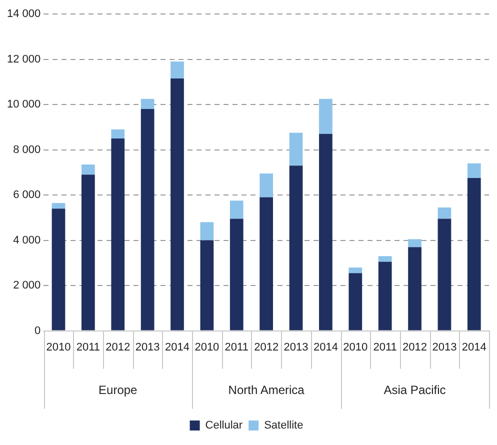 This screenshot has height=445, width=497. What do you see at coordinates (23, 59) in the screenshot?
I see `y-tick-label: 12 000` at bounding box center [23, 59].